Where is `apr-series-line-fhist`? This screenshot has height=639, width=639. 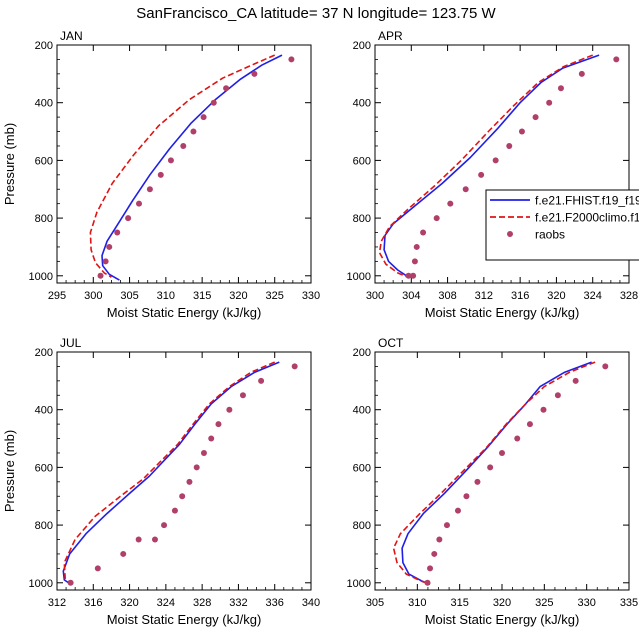
apr-series-line-fhist is located at coordinates (491, 166).